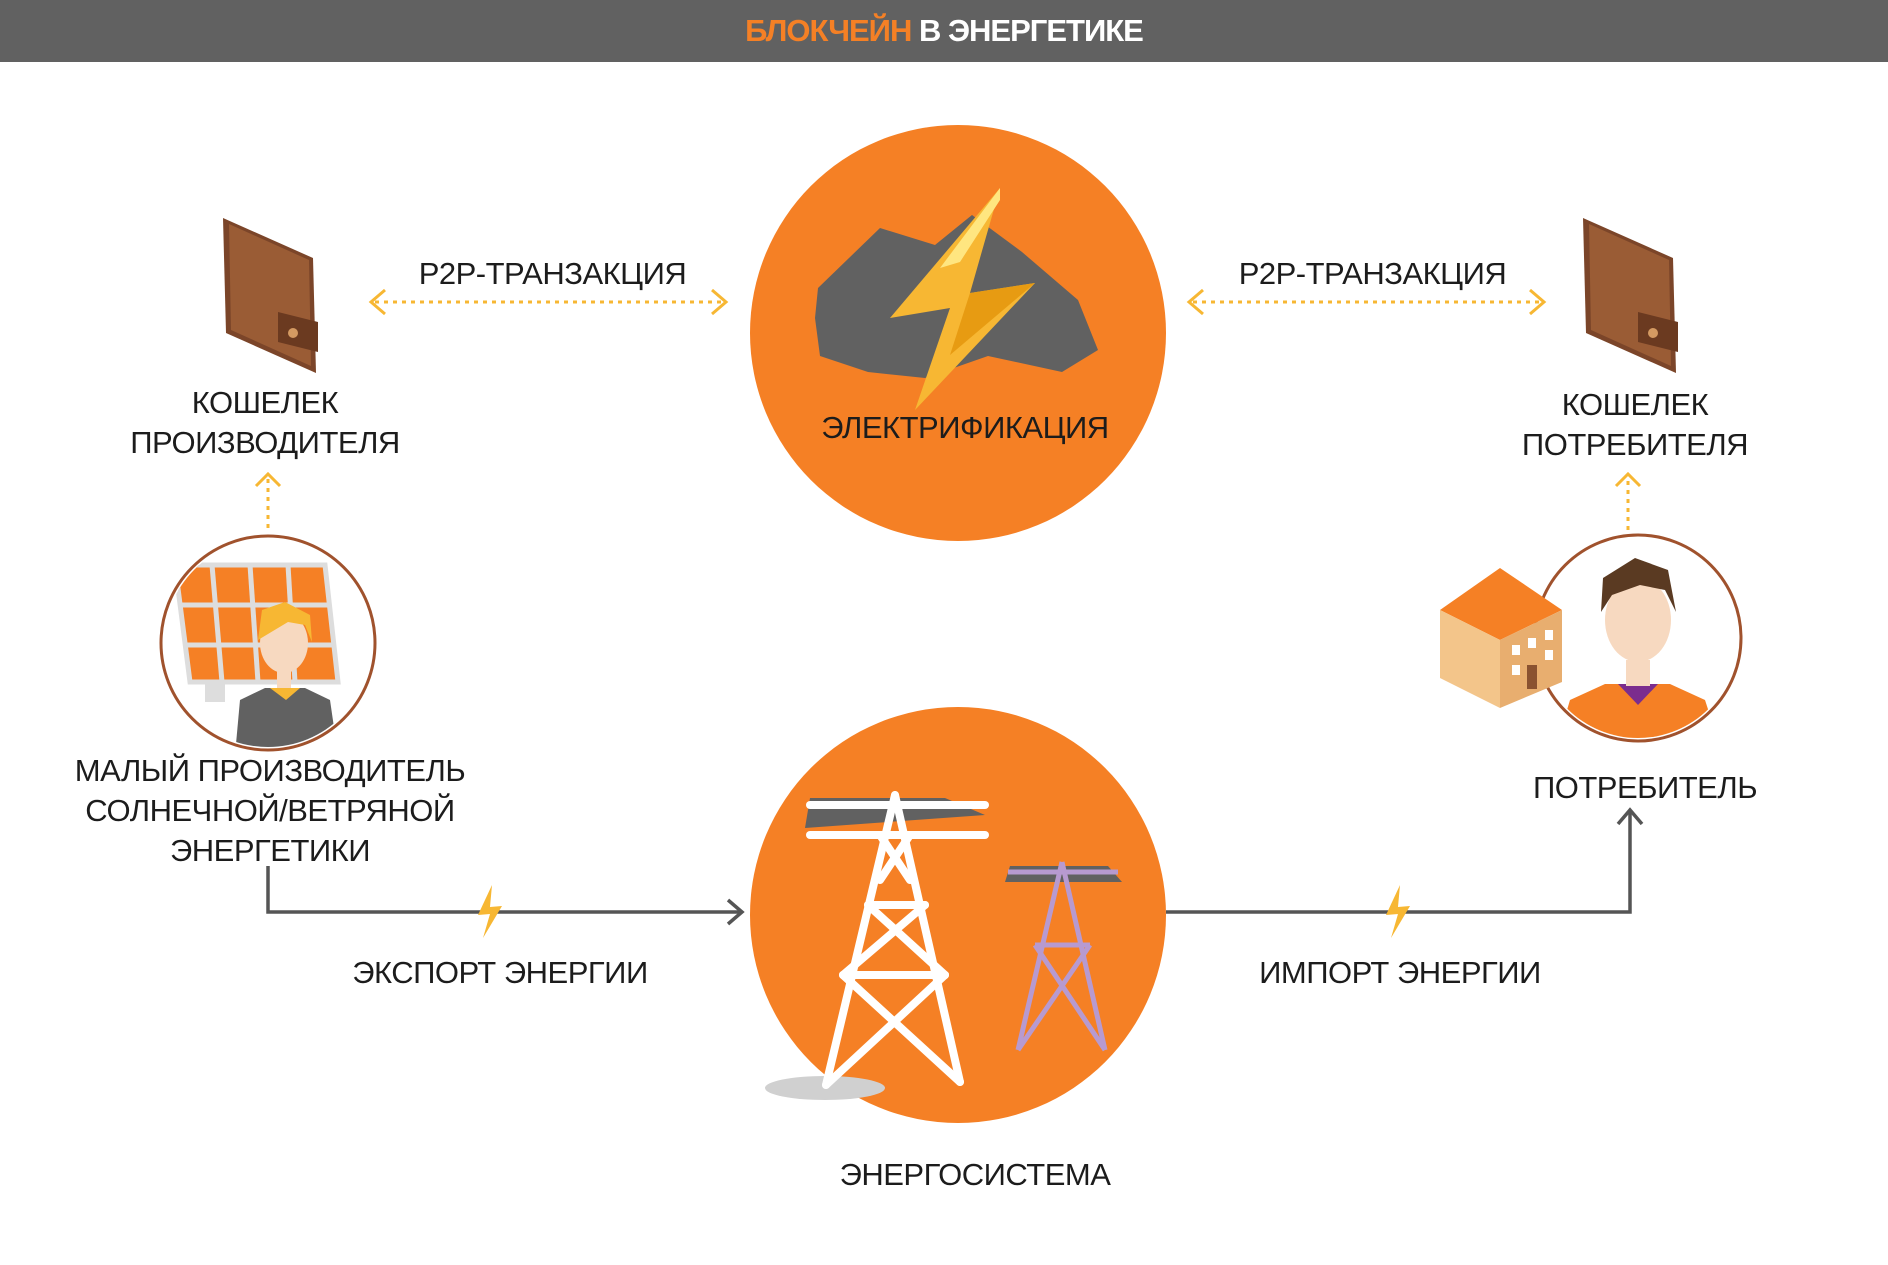  I want to click on header-banner, so click(944, 31).